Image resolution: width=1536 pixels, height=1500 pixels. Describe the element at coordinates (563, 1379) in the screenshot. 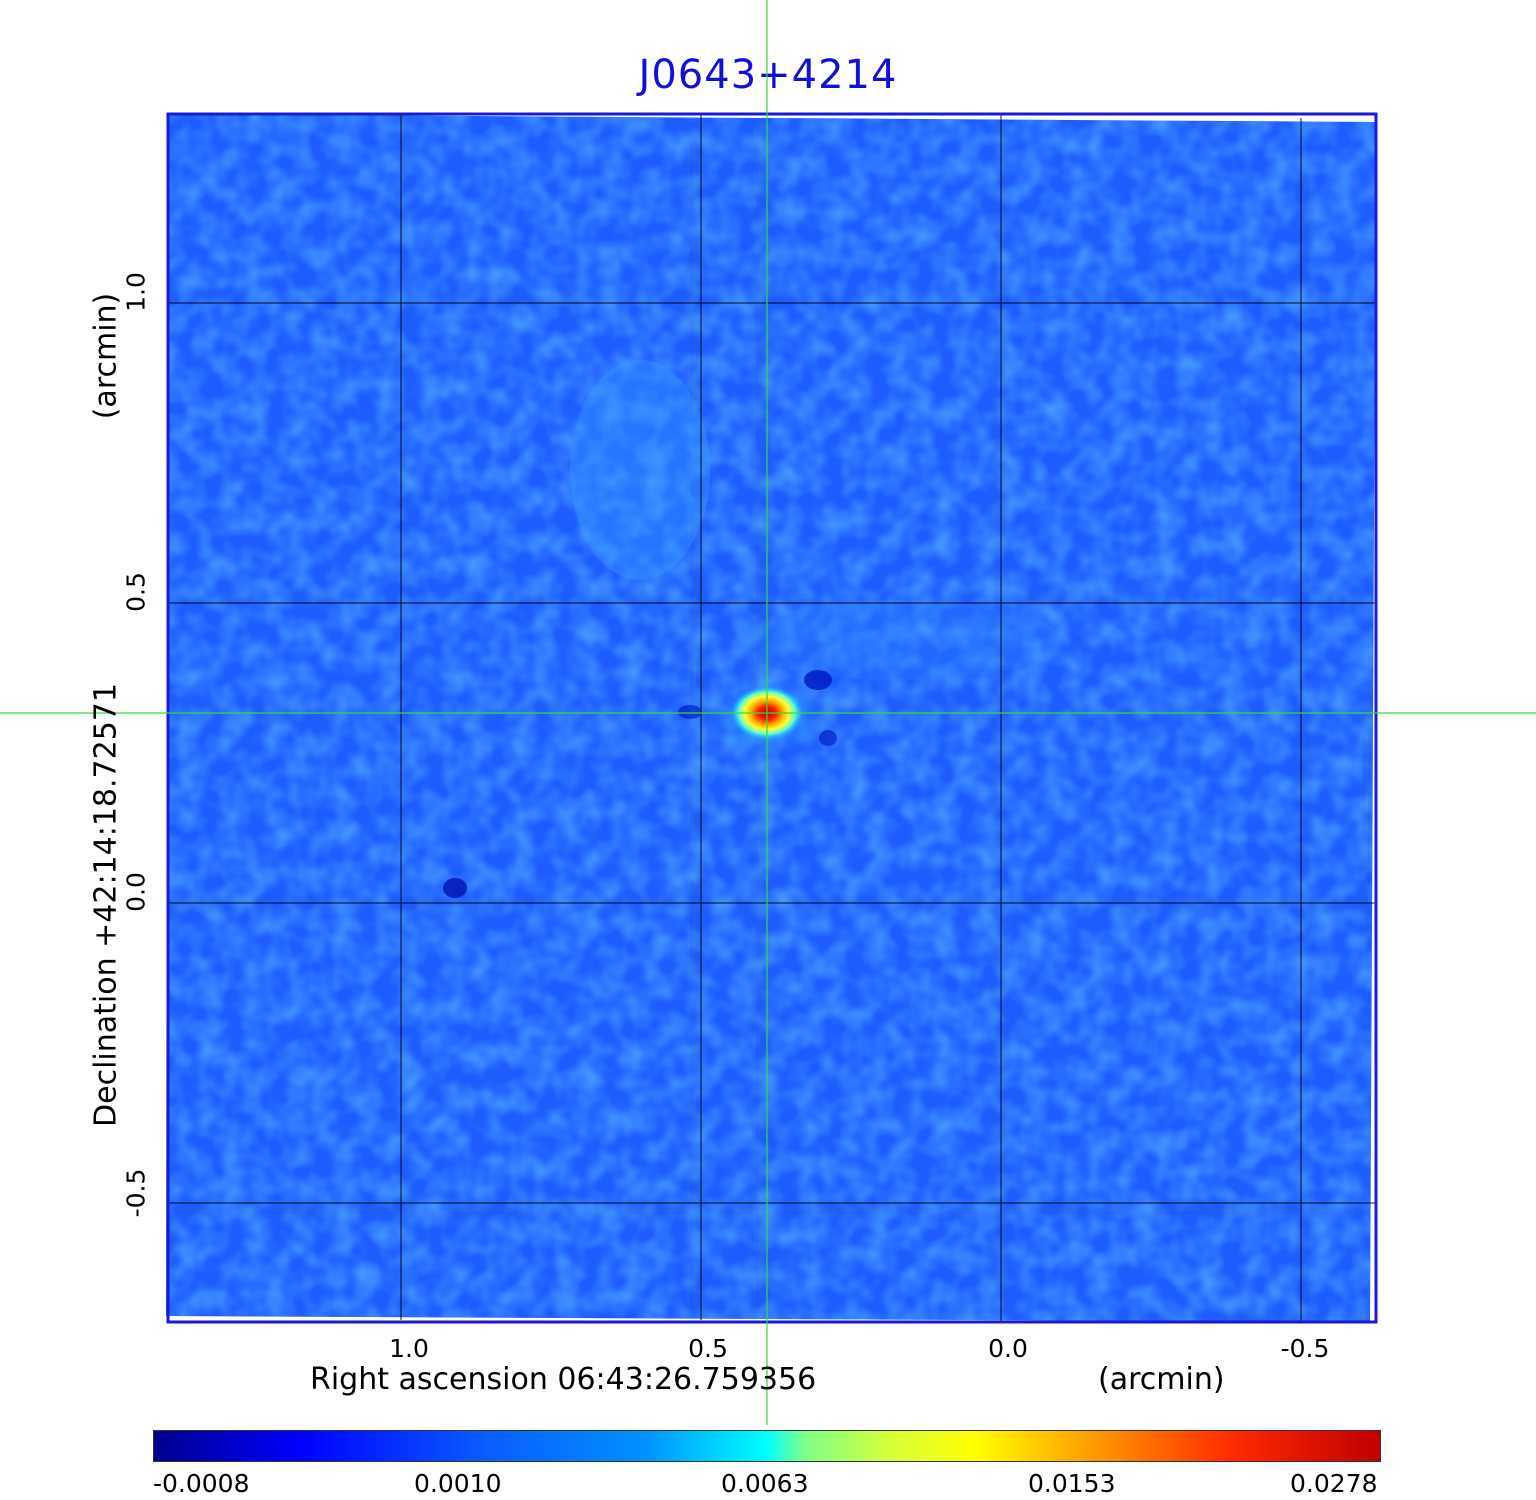

I see `ra-axis-label: Right ascension 06:43:26.759356` at that location.